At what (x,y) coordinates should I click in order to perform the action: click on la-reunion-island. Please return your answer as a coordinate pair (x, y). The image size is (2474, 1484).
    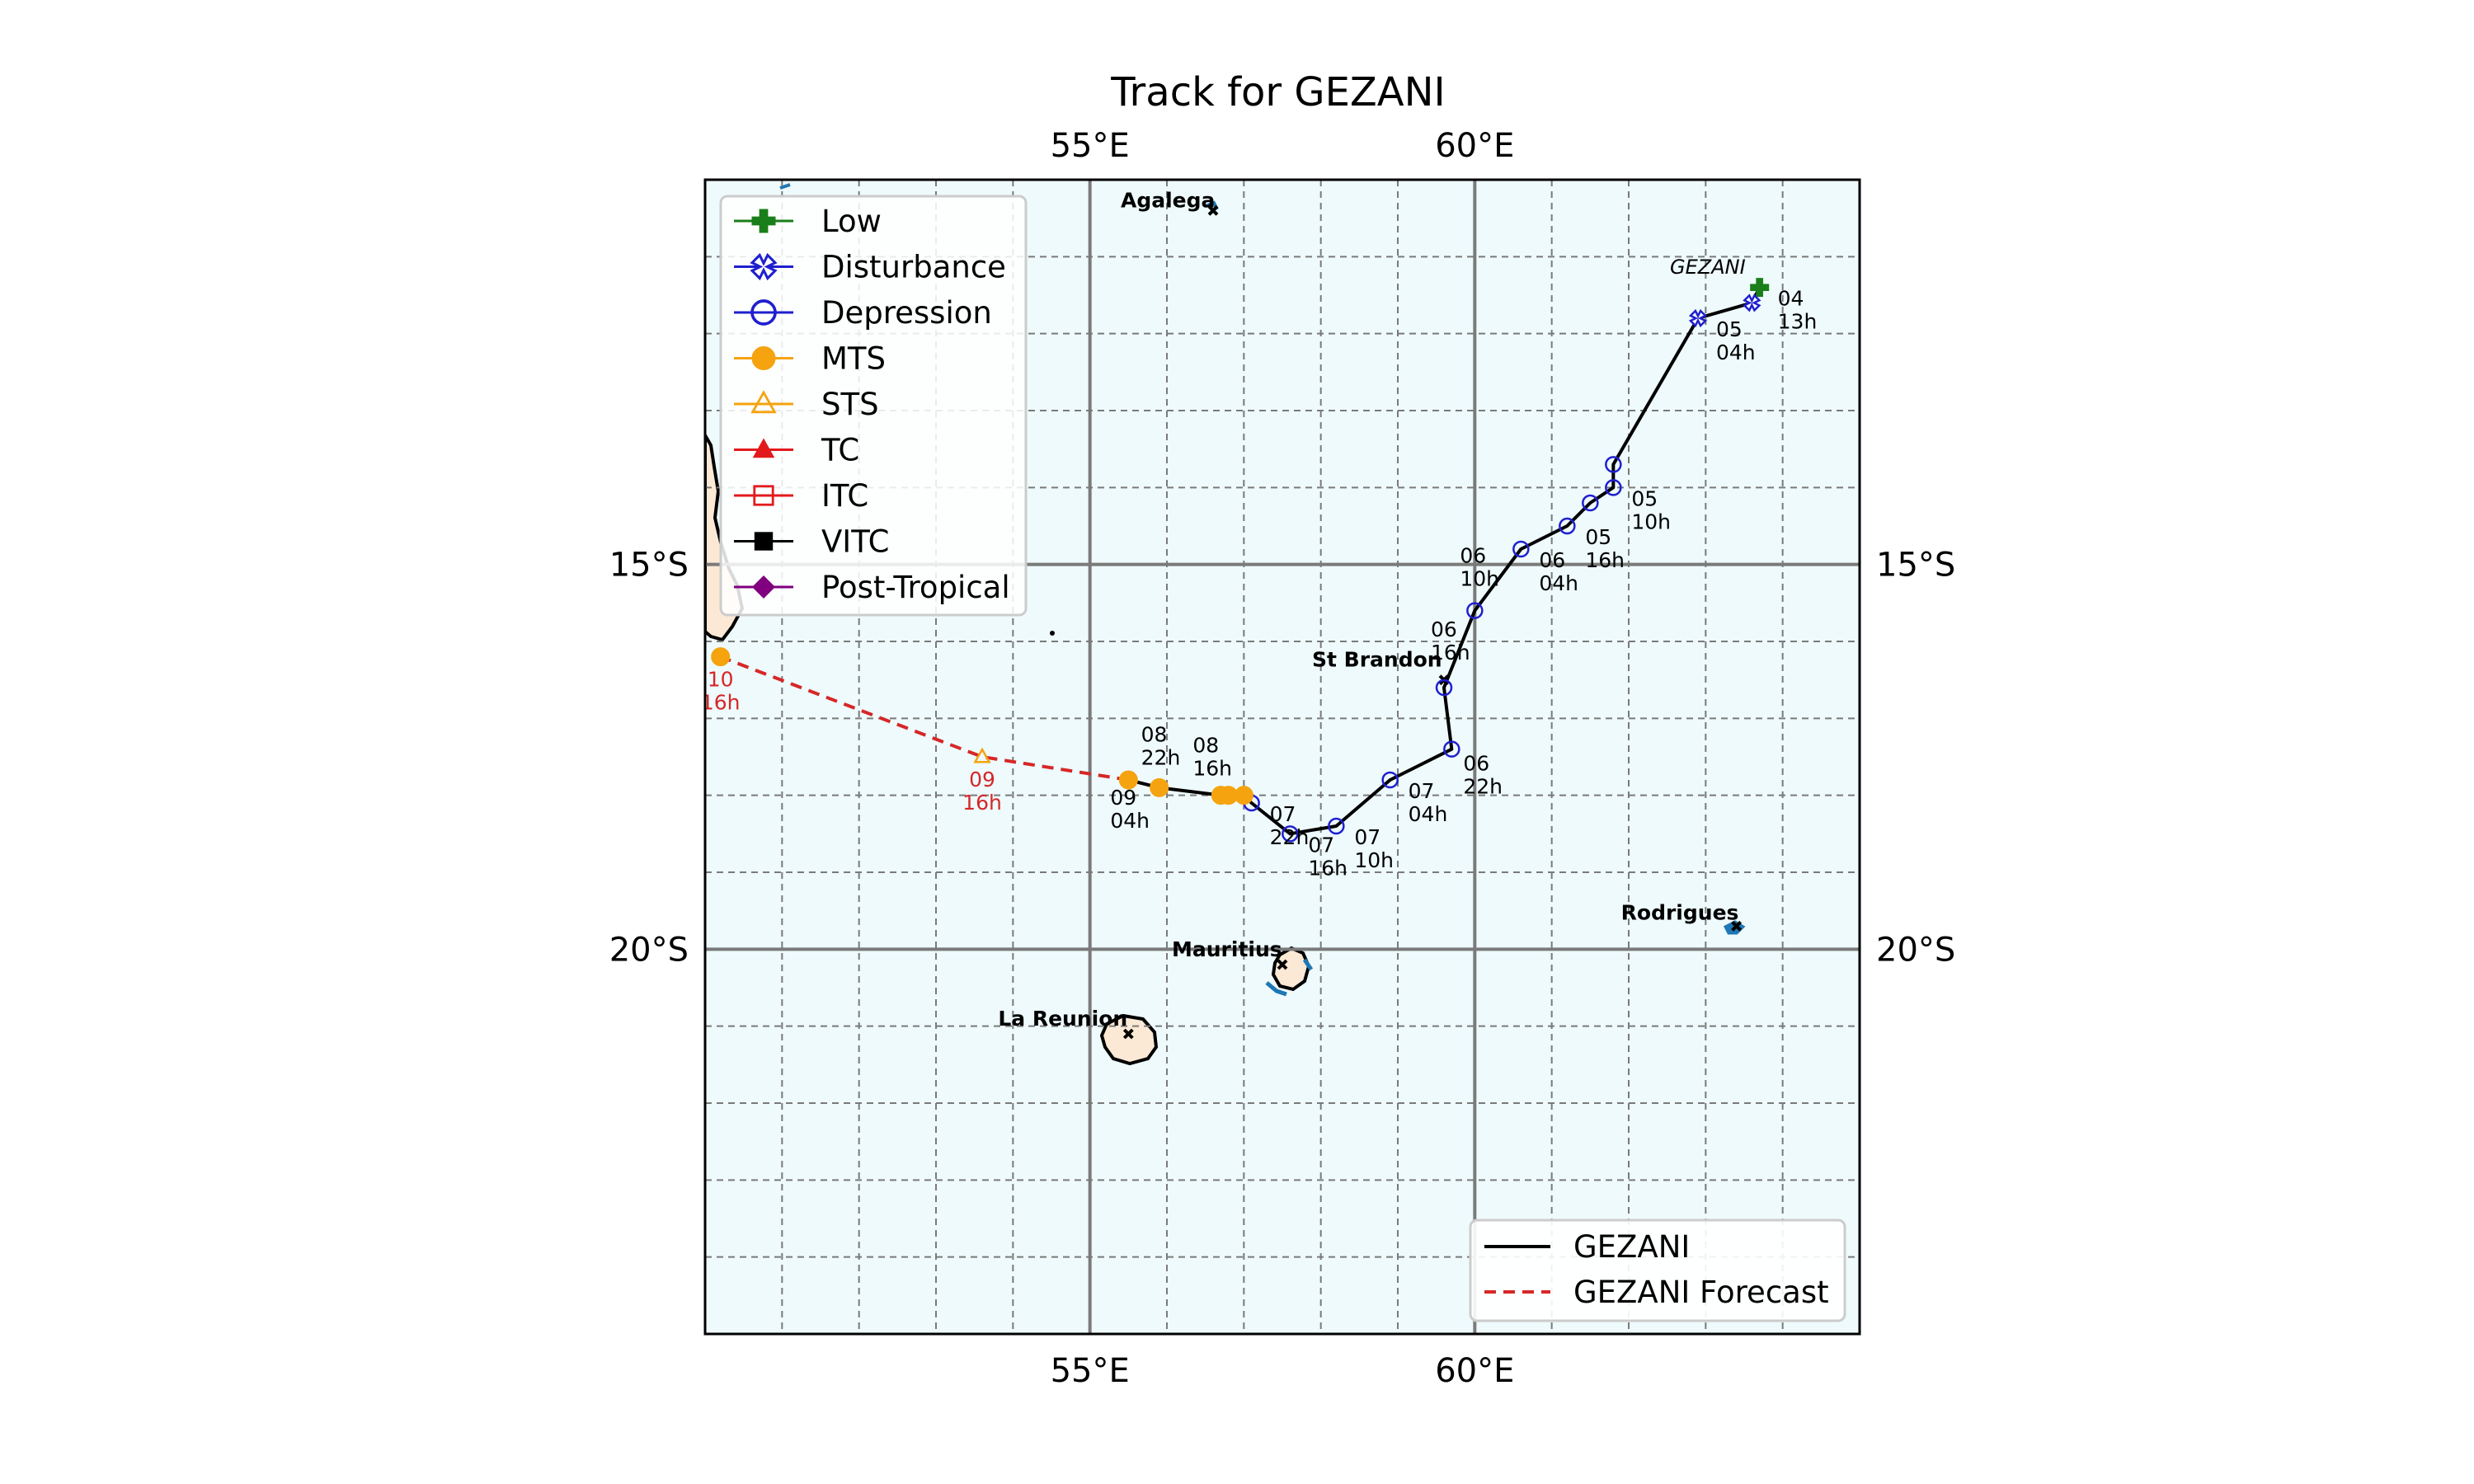
    Looking at the image, I should click on (1129, 1039).